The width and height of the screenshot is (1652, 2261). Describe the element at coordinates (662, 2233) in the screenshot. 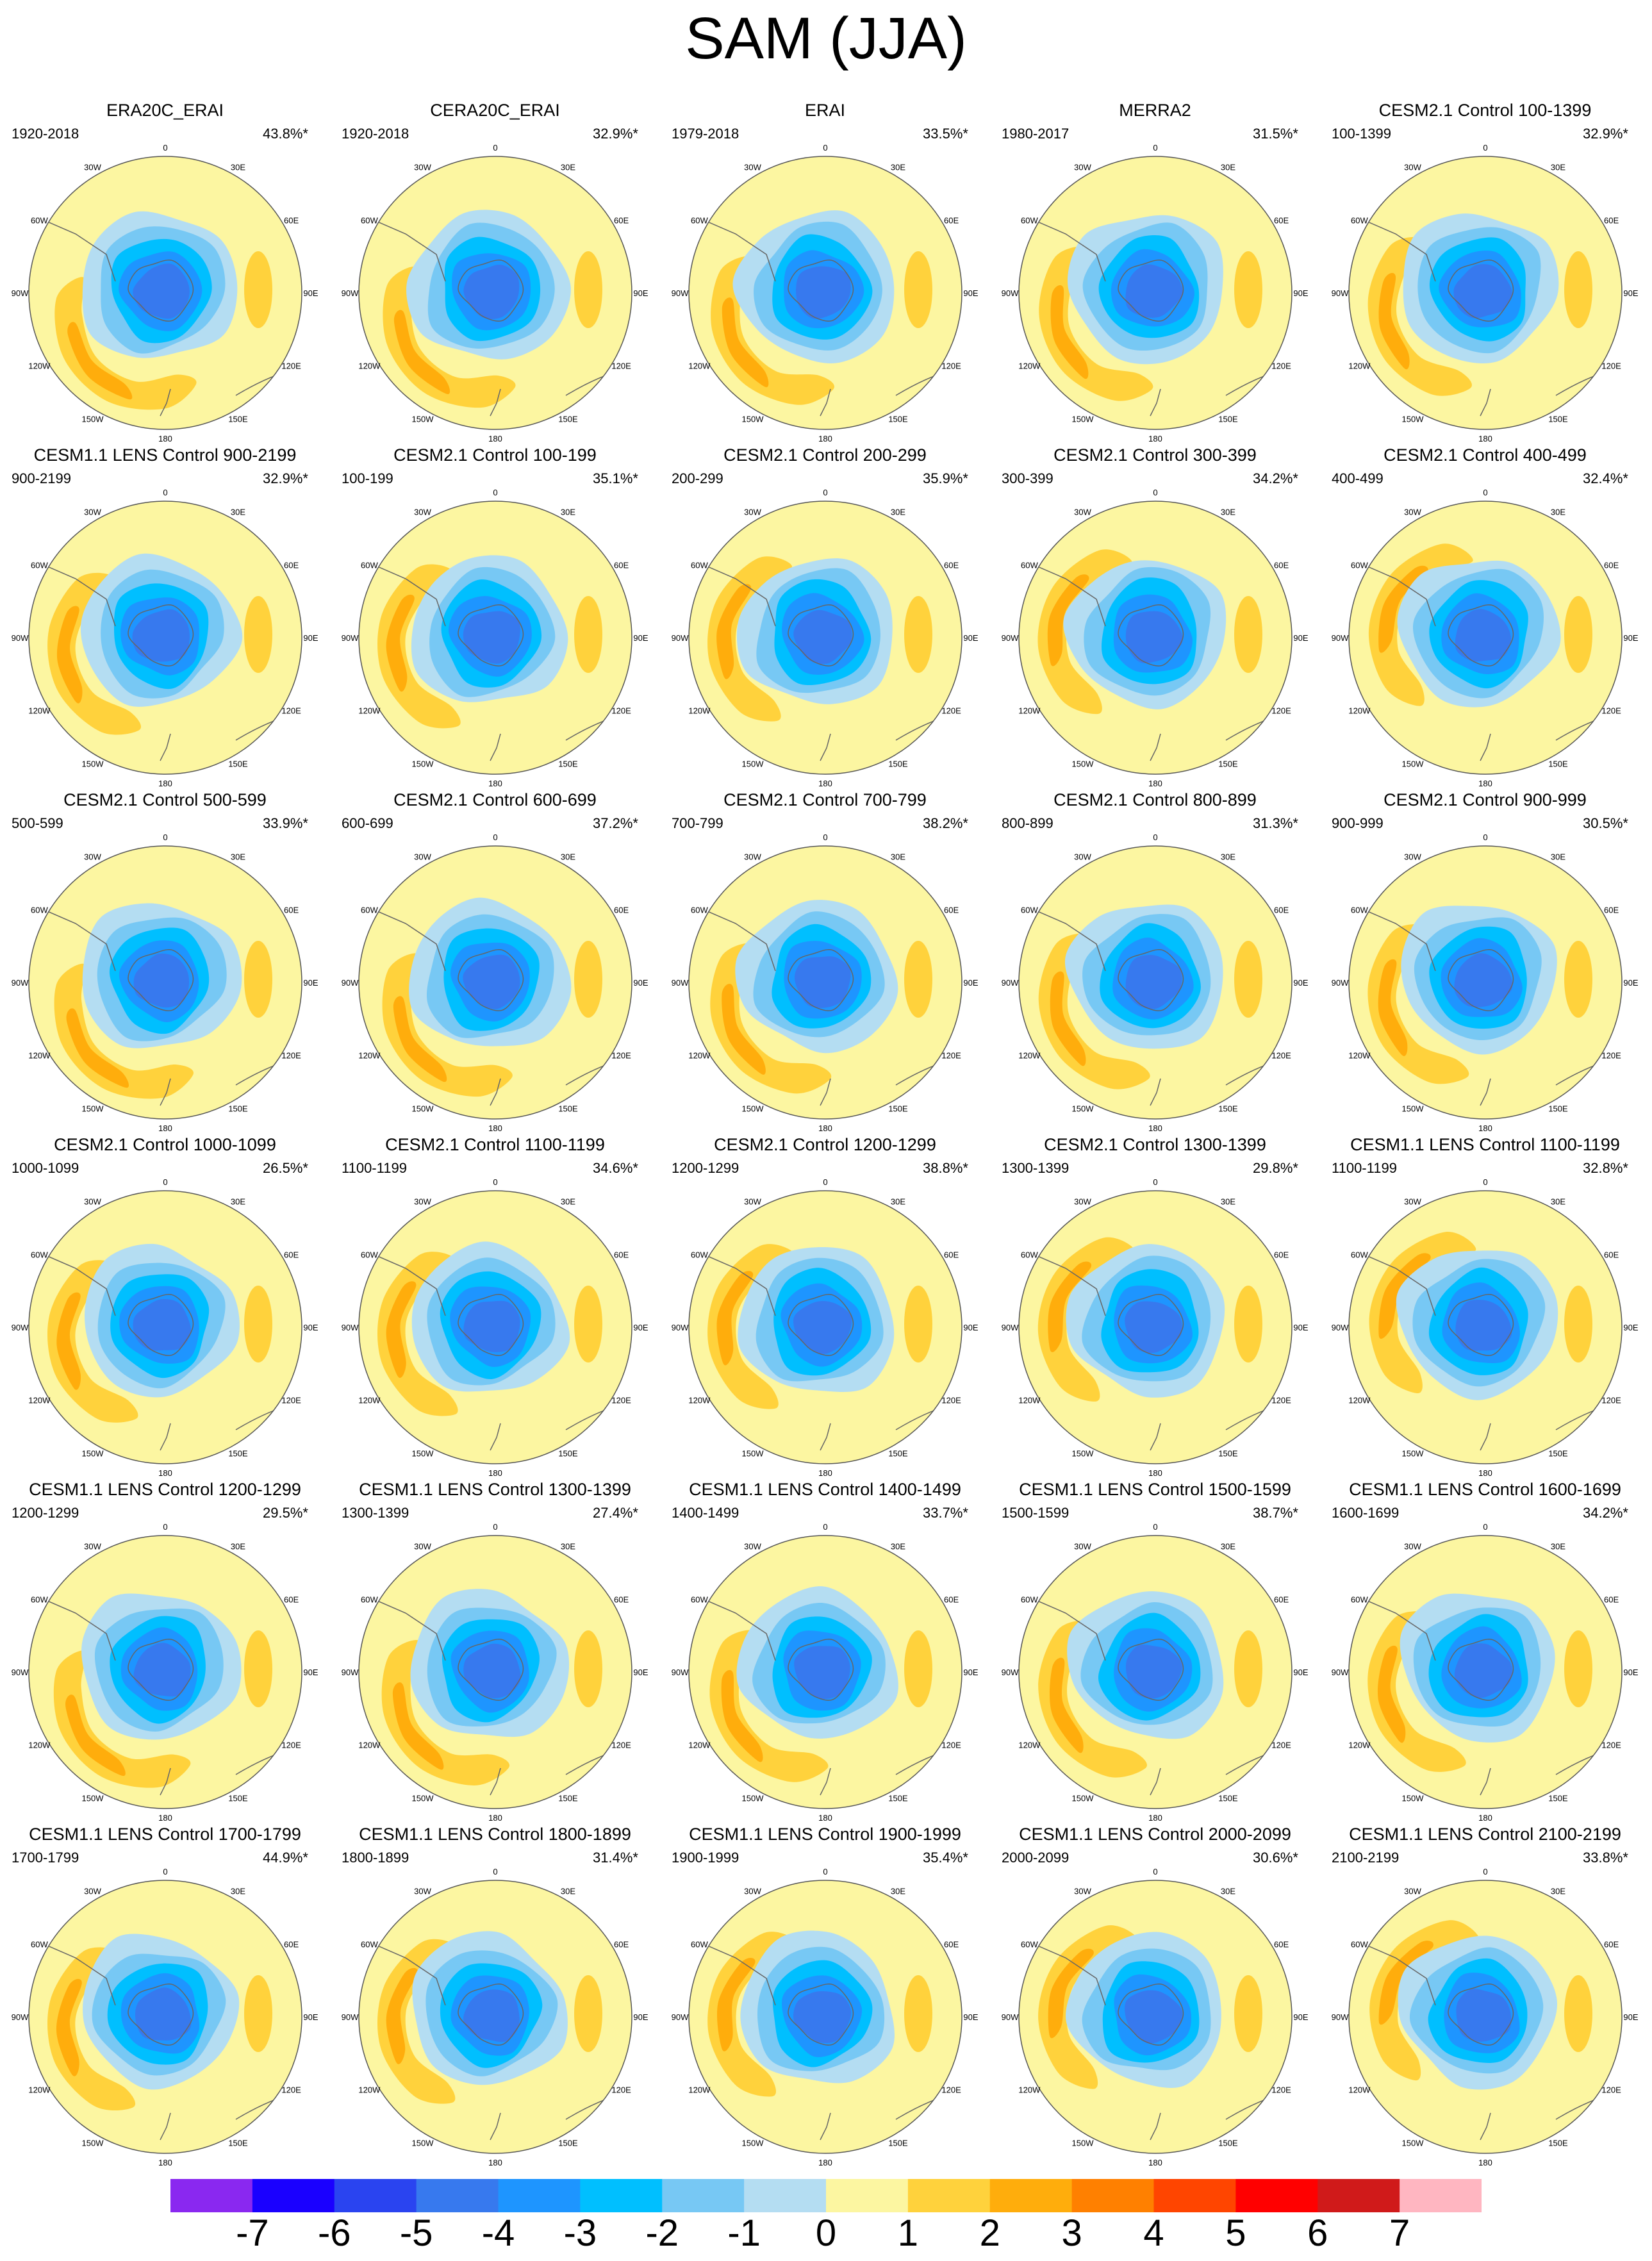

I see `colorbar-tick-label: -2` at that location.